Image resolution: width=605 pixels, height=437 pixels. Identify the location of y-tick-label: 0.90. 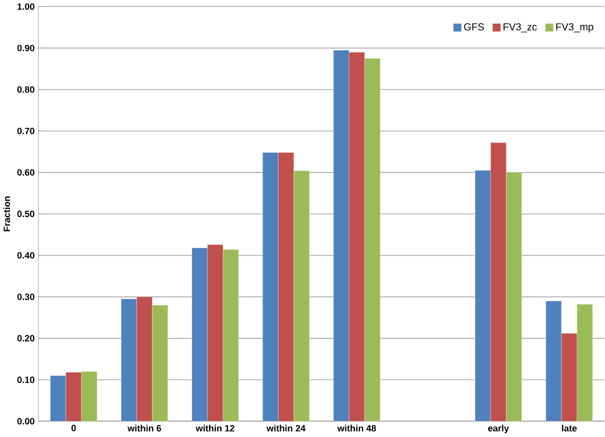
(25, 48).